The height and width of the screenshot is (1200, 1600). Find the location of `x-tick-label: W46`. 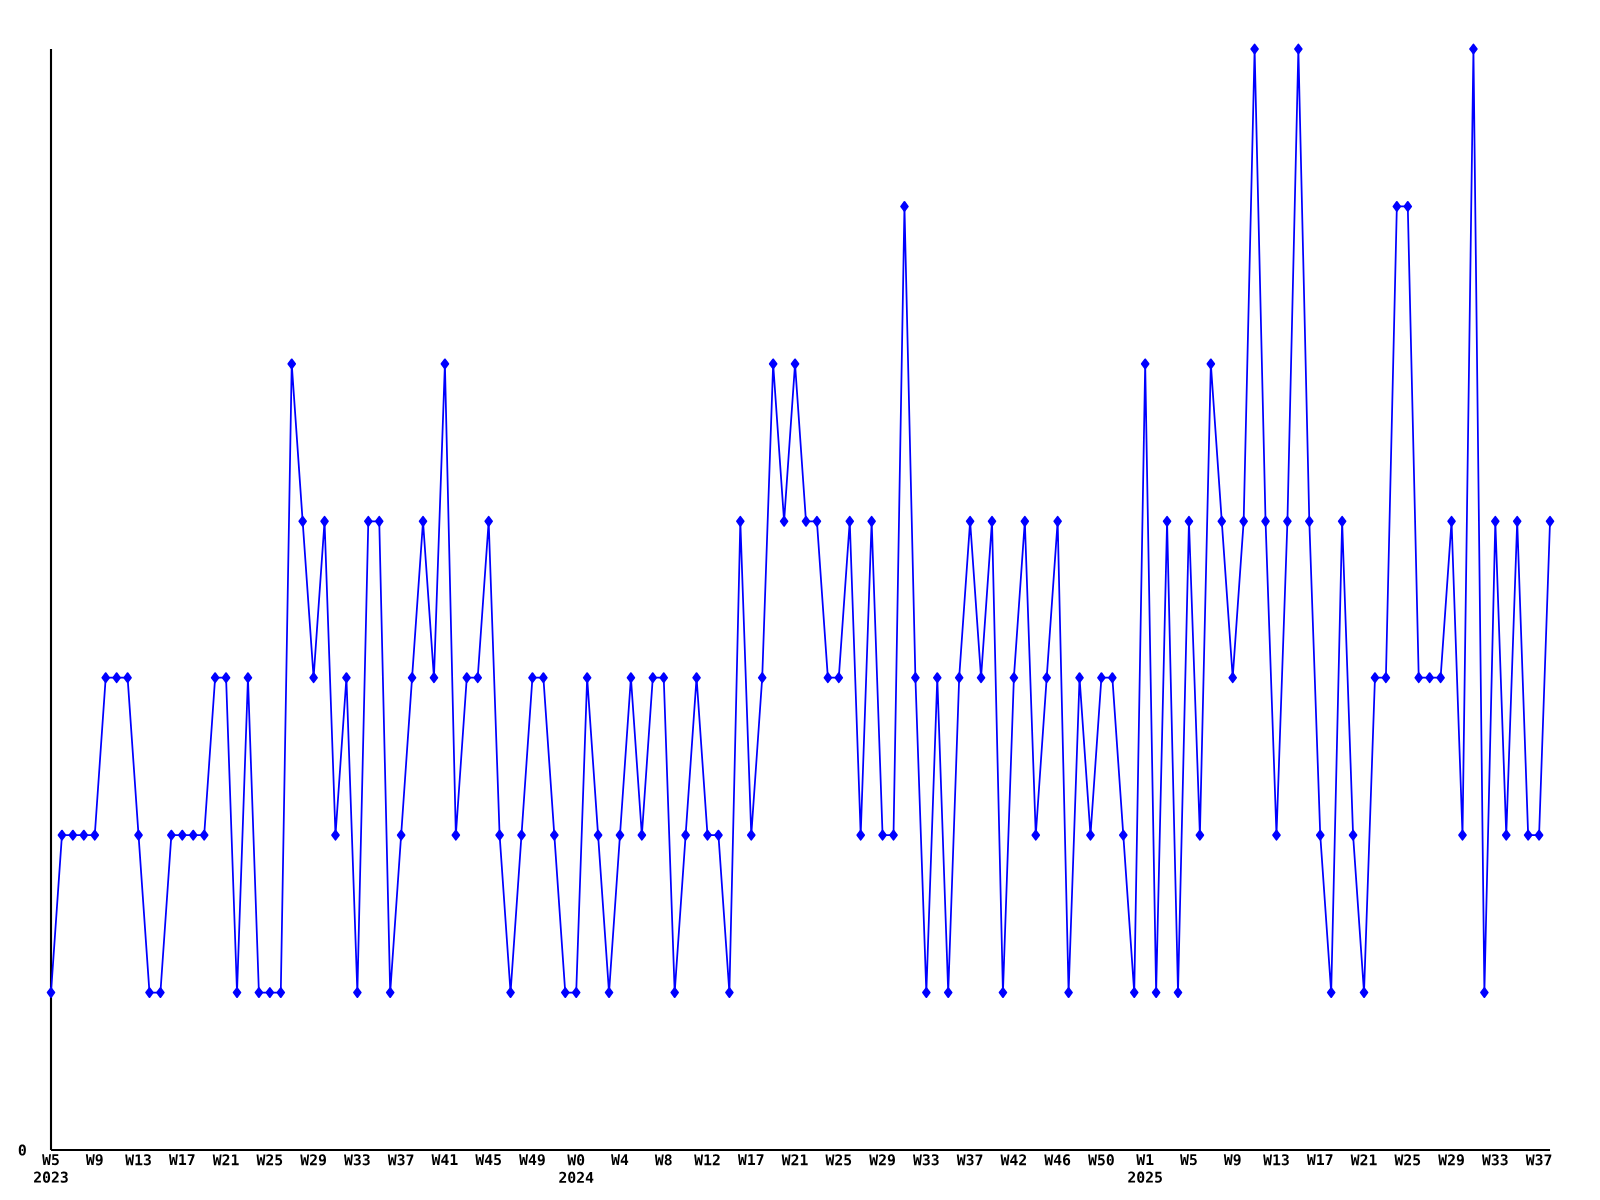

x-tick-label: W46 is located at coordinates (1057, 1160).